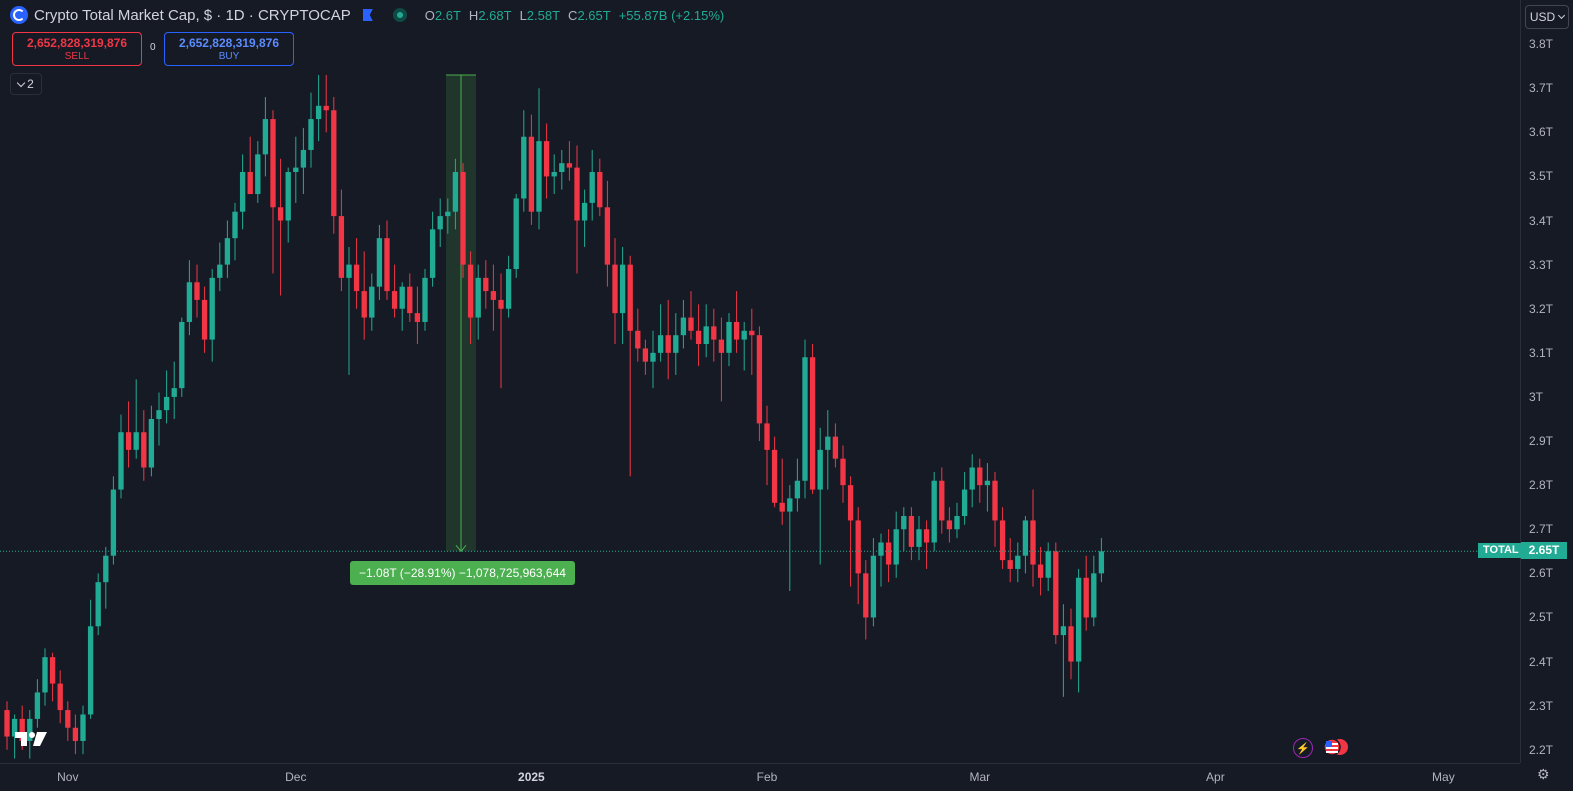 This screenshot has width=1573, height=791. I want to click on indicators-toggle-button: 2, so click(26, 84).